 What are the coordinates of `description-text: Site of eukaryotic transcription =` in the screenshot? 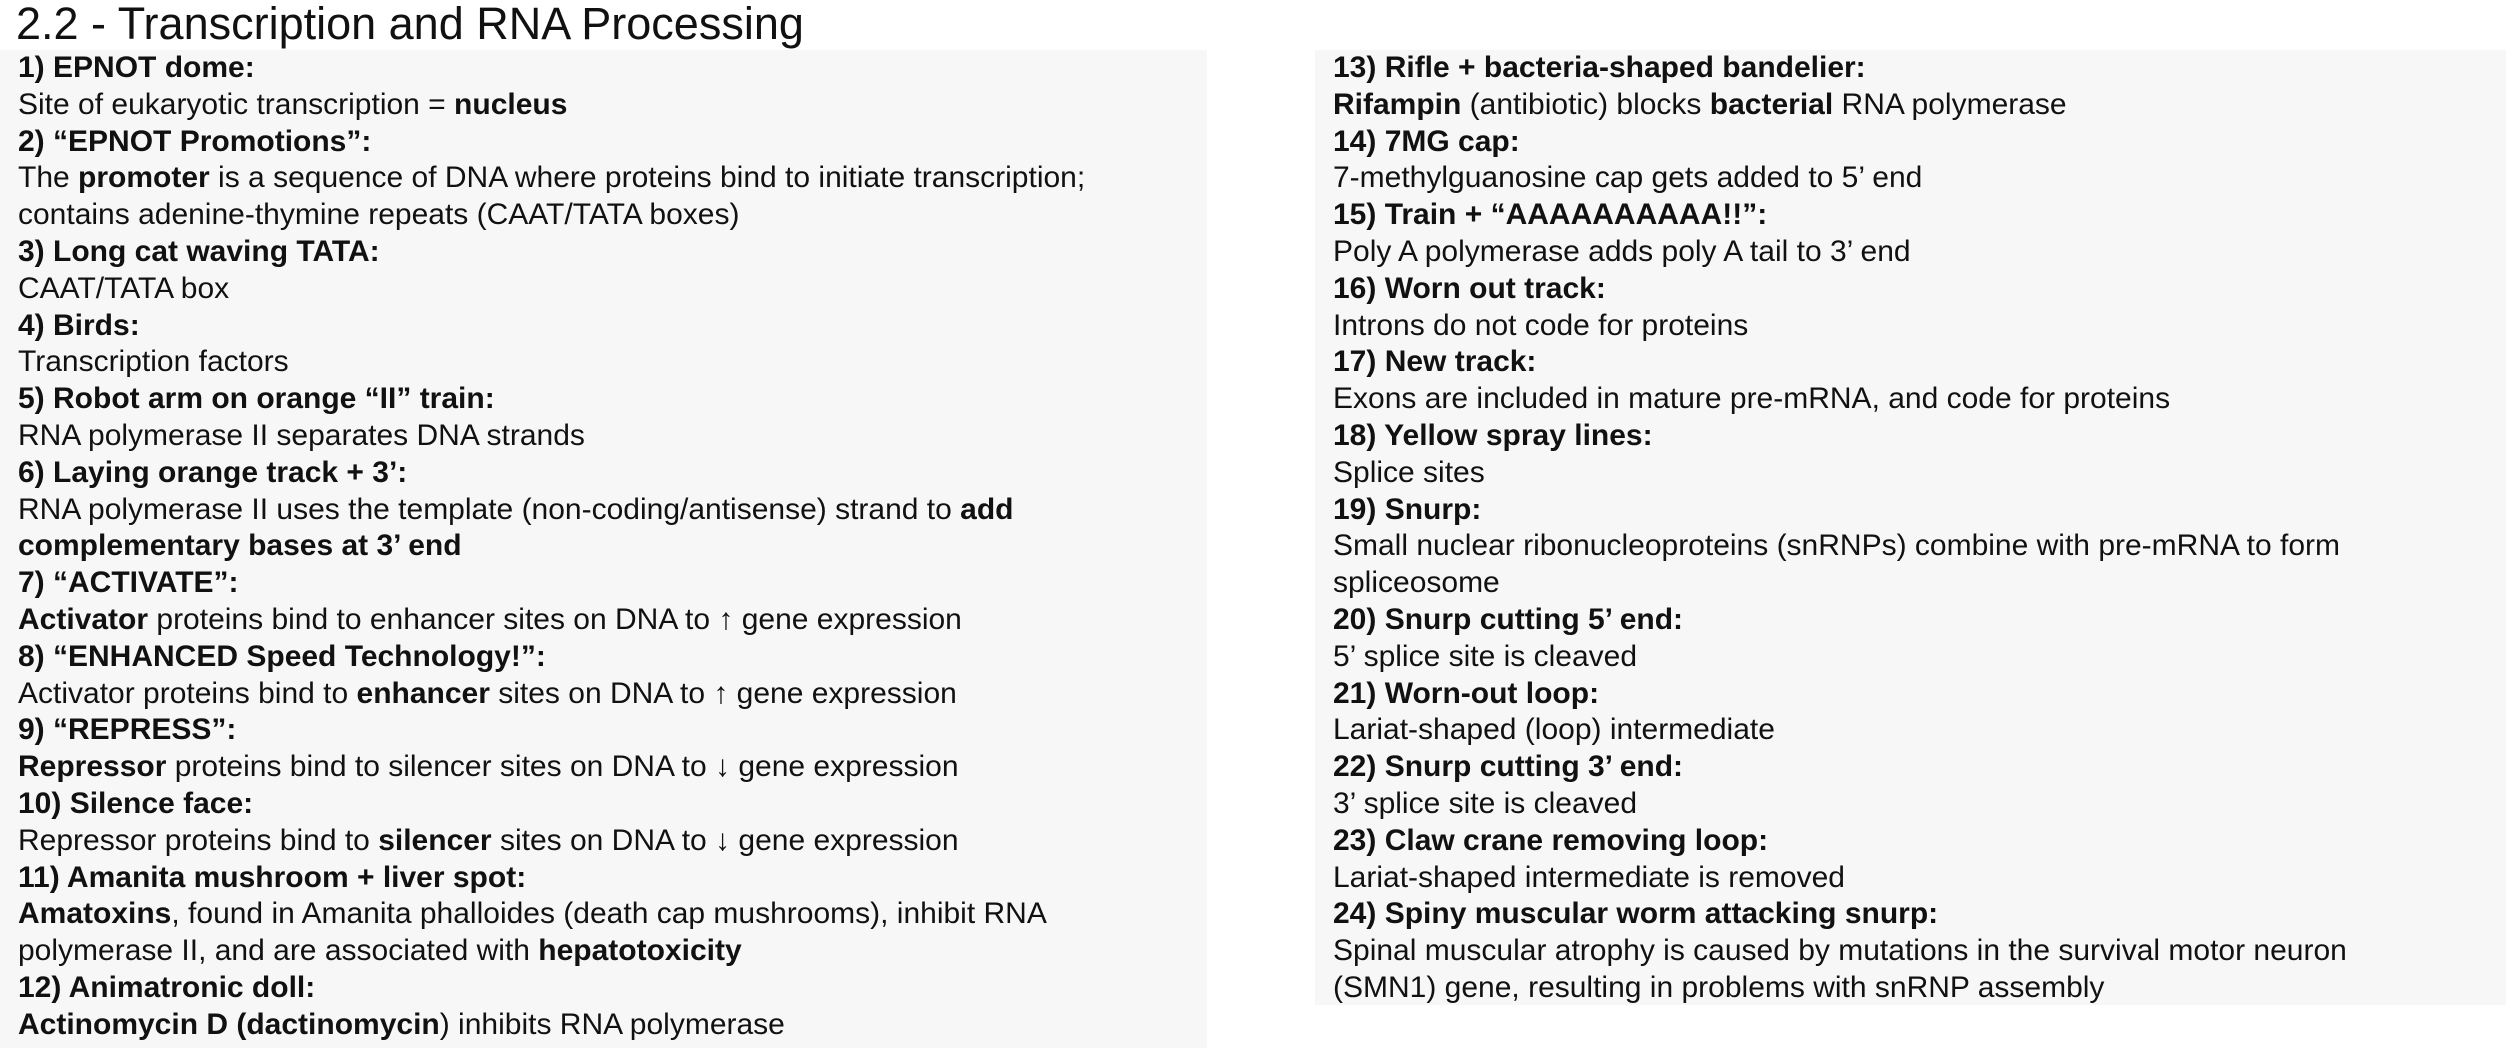 It's located at (236, 104).